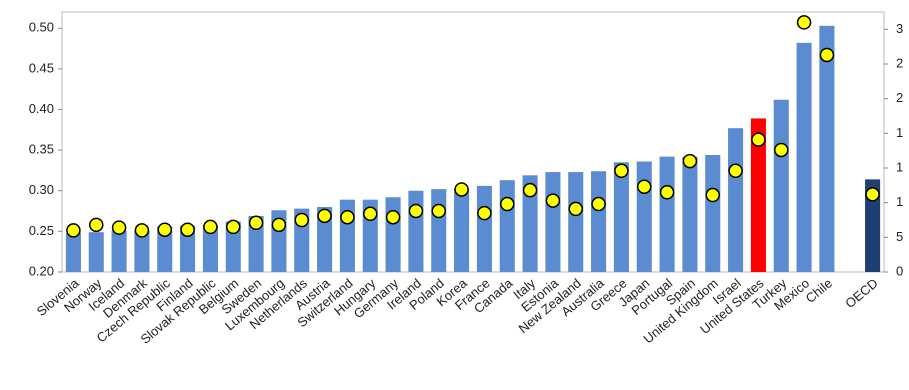  What do you see at coordinates (41, 149) in the screenshot?
I see `y-tick-label: 0.35` at bounding box center [41, 149].